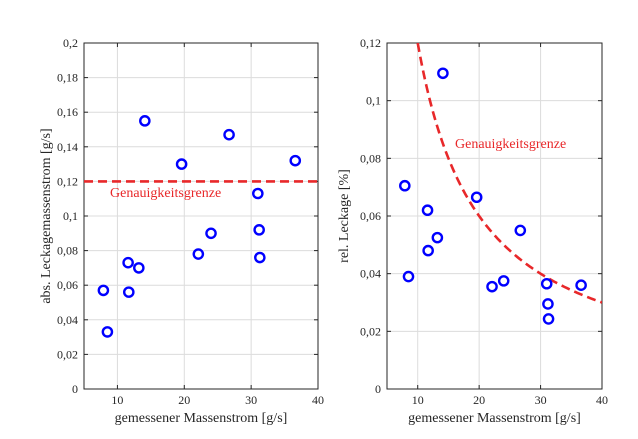 This screenshot has width=638, height=439. Describe the element at coordinates (344, 216) in the screenshot. I see `y-axis-label: rel. Leckage [%]` at that location.